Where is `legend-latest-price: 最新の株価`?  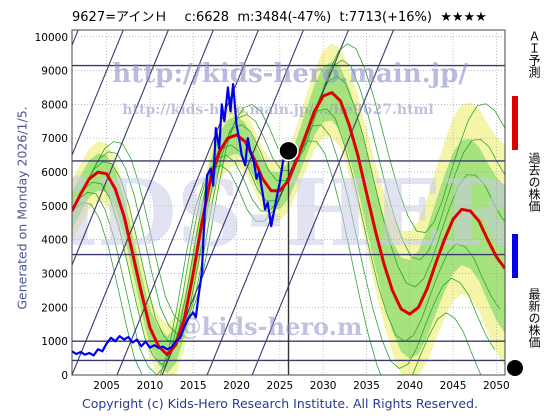 legend-latest-price: 最新の株価 is located at coordinates (524, 339).